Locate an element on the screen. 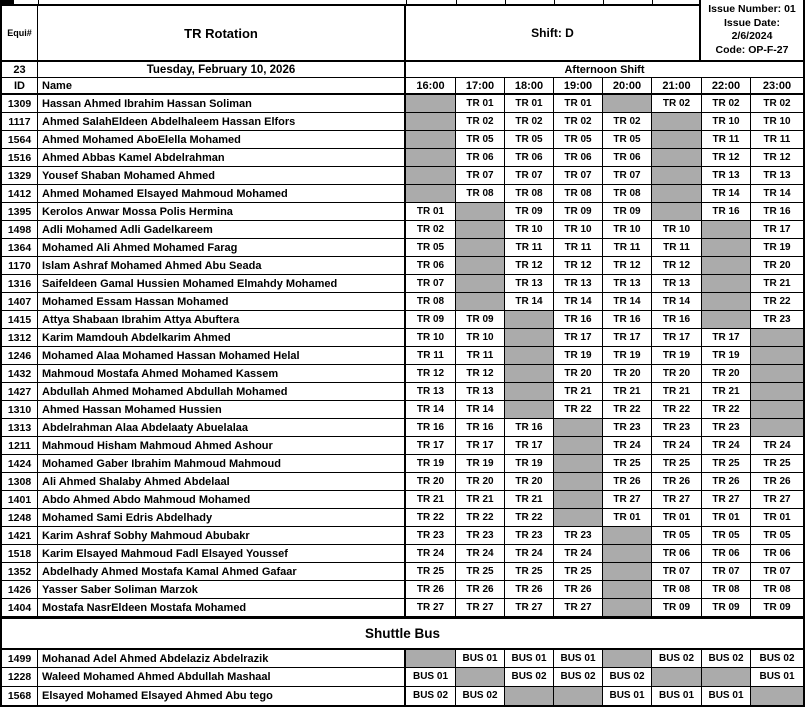 Image resolution: width=805 pixels, height=707 pixels. employee-id: 1498 is located at coordinates (20, 230).